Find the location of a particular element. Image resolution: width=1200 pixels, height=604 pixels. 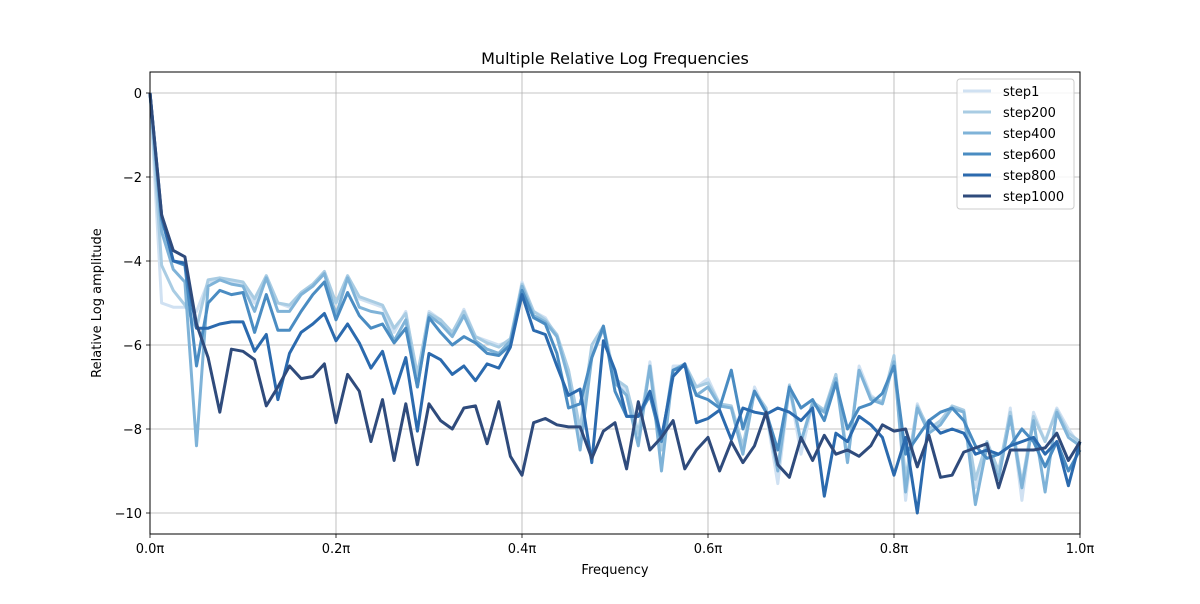

y-tick-label: 0 is located at coordinates (138, 94).